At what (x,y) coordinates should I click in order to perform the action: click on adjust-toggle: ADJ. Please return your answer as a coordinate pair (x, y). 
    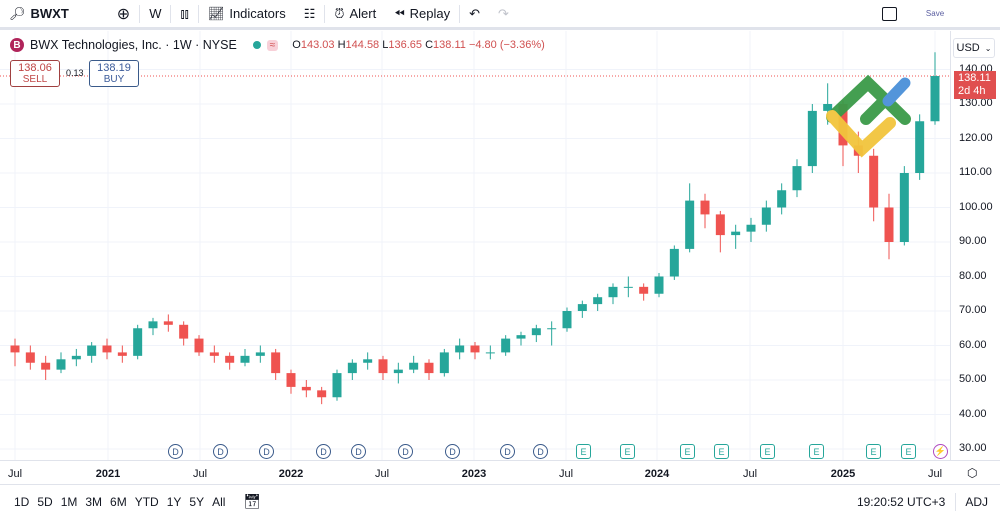
    Looking at the image, I should click on (976, 501).